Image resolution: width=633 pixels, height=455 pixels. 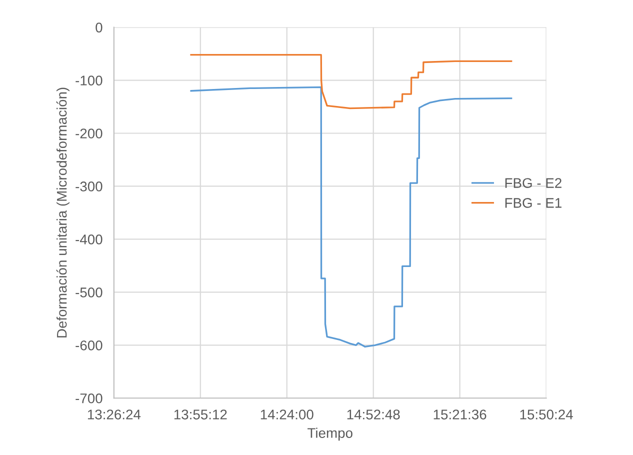 I want to click on x-tick-label: 14:24:00, so click(x=287, y=415).